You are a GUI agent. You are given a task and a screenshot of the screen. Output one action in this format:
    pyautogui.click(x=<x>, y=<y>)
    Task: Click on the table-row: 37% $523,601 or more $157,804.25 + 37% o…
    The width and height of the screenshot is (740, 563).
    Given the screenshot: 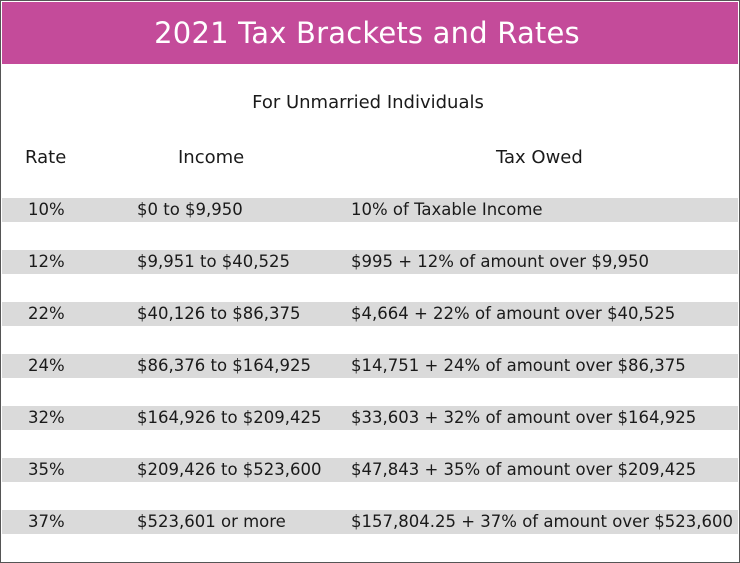 What is the action you would take?
    pyautogui.click(x=370, y=522)
    